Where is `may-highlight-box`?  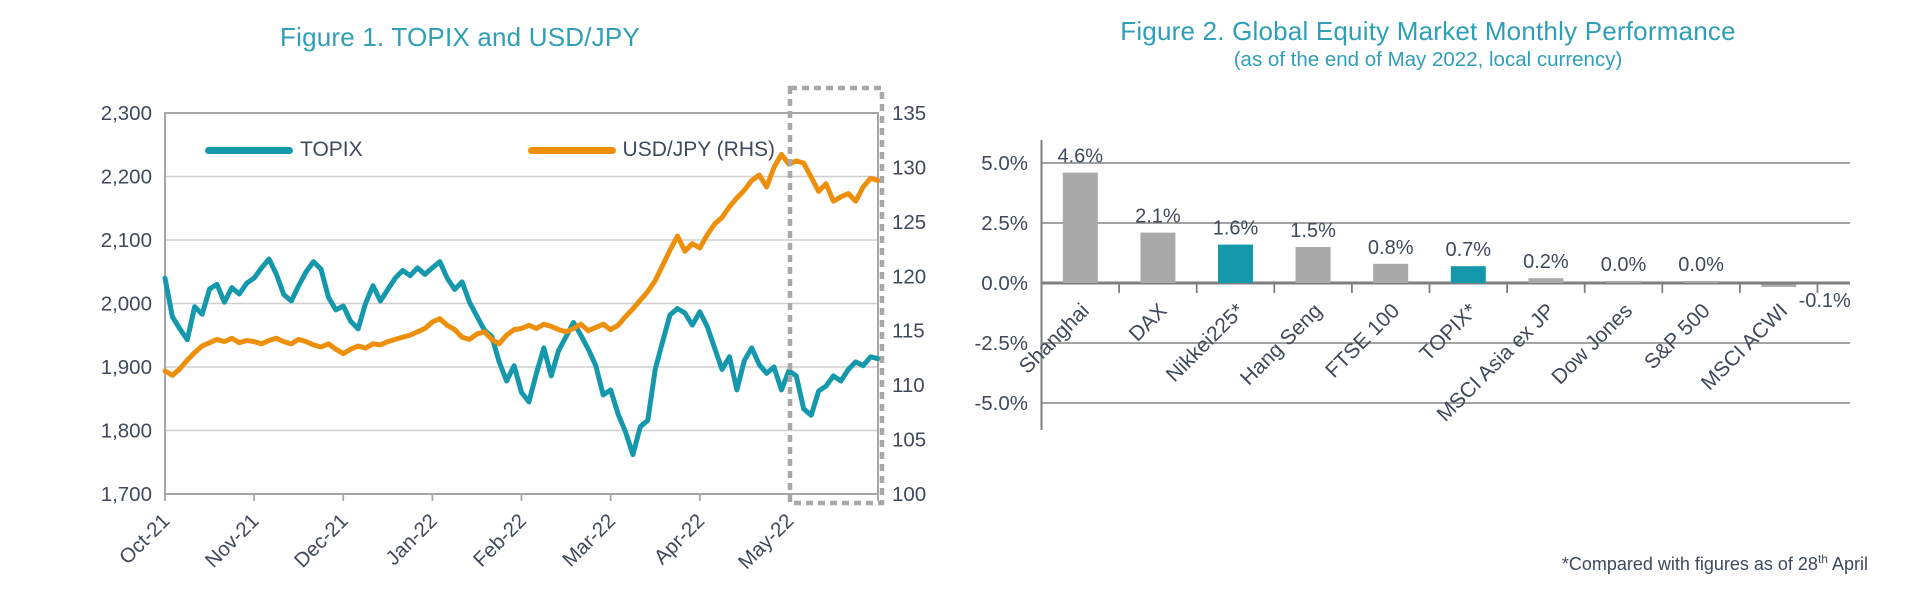 may-highlight-box is located at coordinates (836, 295).